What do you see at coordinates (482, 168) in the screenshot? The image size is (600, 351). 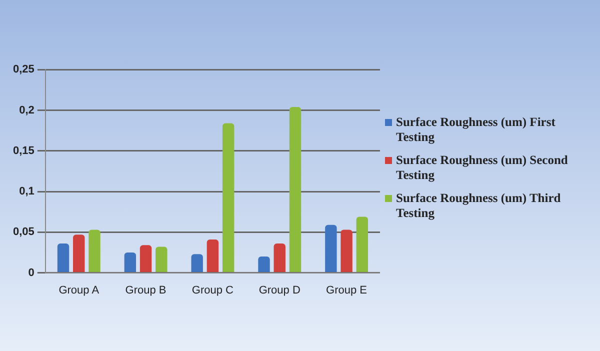 I see `legend-label: Surface Roughness (um) Second Testing` at bounding box center [482, 168].